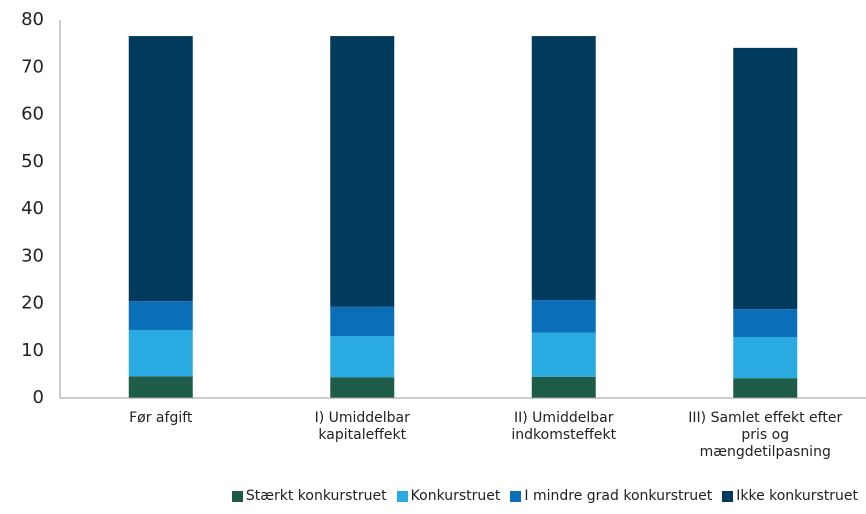 The width and height of the screenshot is (866, 514). What do you see at coordinates (564, 426) in the screenshot?
I see `x-tick-label: II) Umiddelbar indkomsteffekt` at bounding box center [564, 426].